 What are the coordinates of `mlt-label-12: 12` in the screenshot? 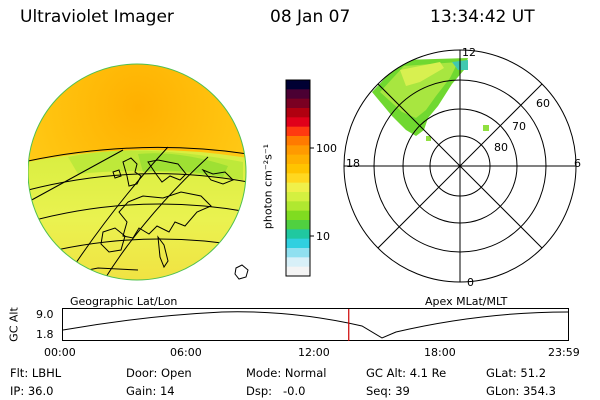 It's located at (469, 52).